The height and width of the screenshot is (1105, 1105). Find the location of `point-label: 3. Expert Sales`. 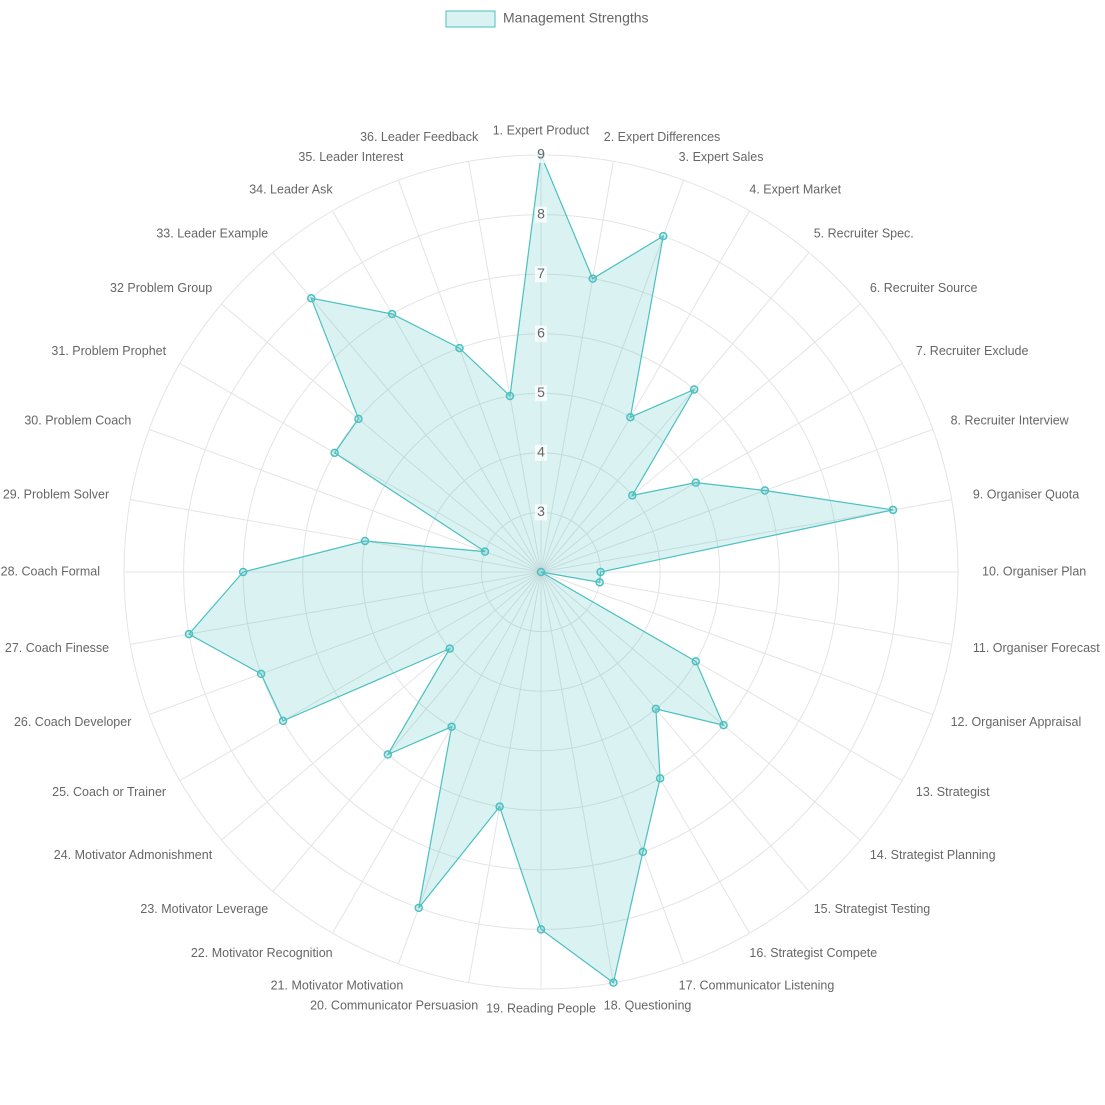

point-label: 3. Expert Sales is located at coordinates (721, 157).